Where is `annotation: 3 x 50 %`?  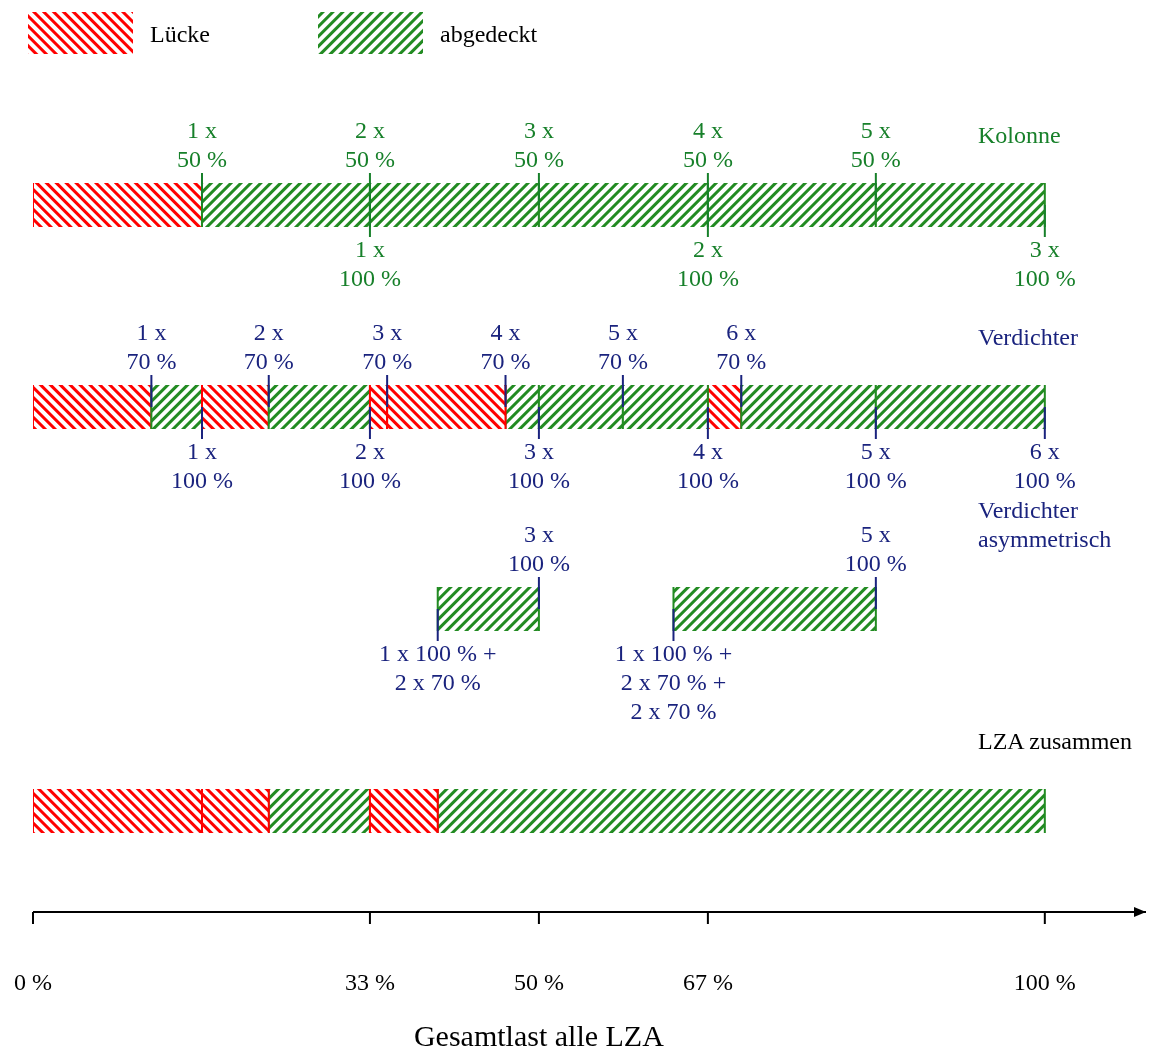
annotation: 3 x 50 % is located at coordinates (538, 144).